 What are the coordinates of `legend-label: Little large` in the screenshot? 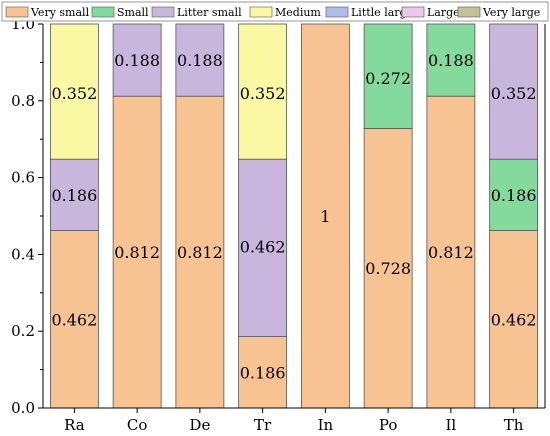 It's located at (382, 12).